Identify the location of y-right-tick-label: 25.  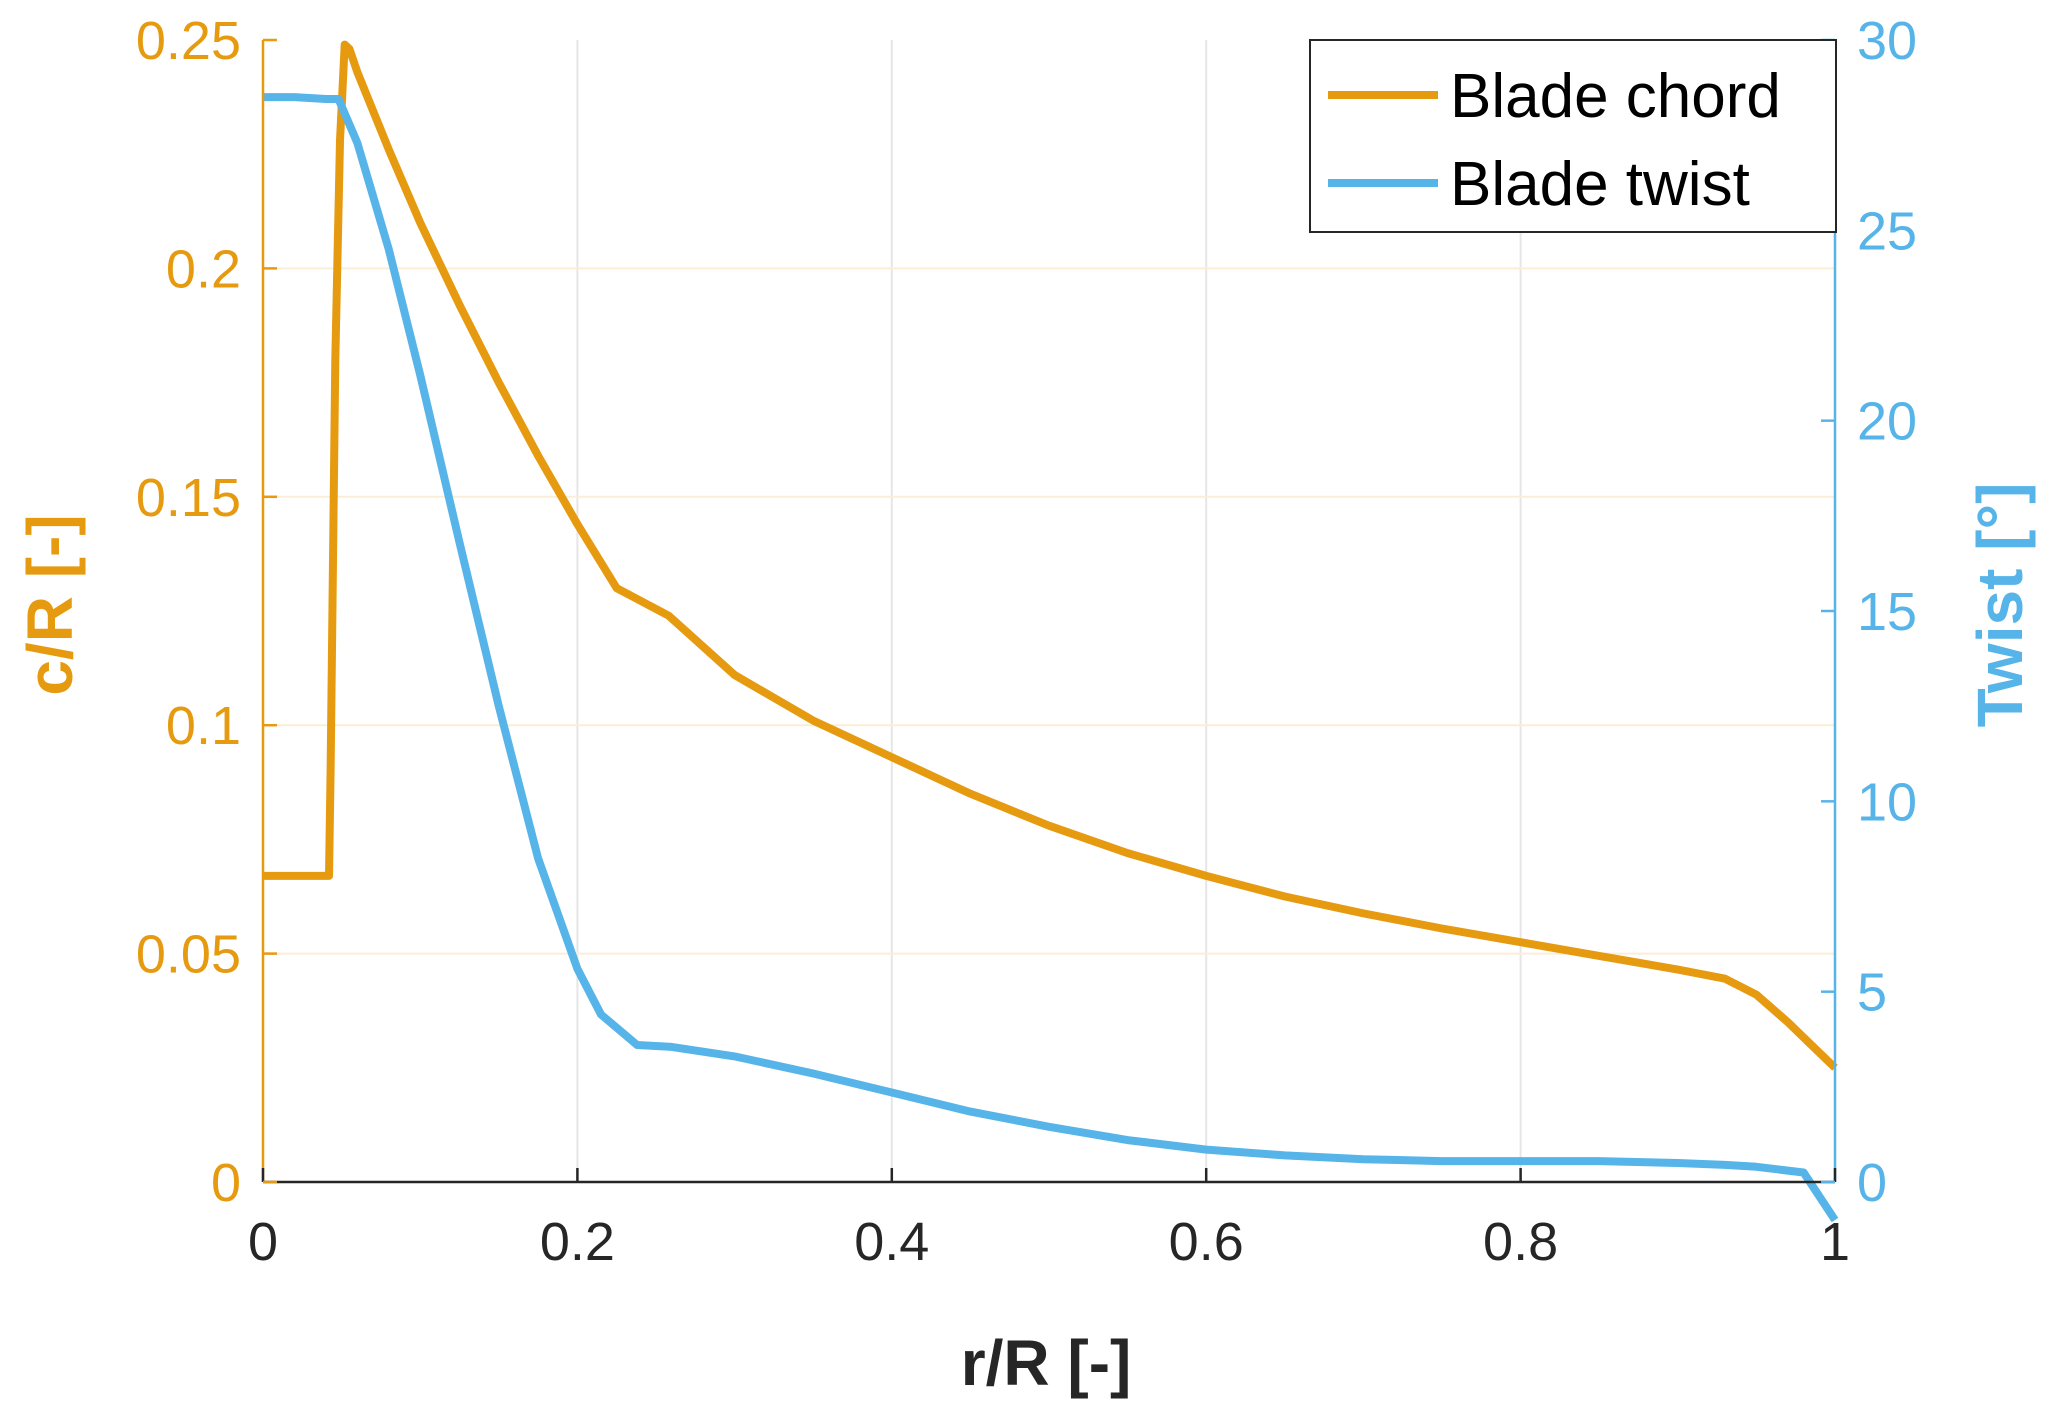
(1887, 231).